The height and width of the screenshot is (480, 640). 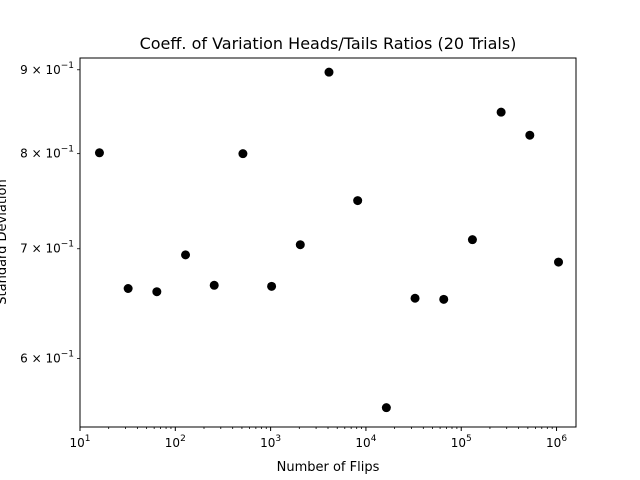 I want to click on x-axis-label: Number of Flips, so click(x=328, y=467).